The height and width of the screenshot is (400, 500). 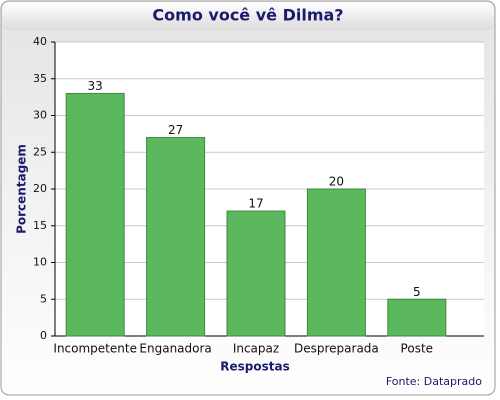 What do you see at coordinates (40, 41) in the screenshot?
I see `y-tick-label: 40` at bounding box center [40, 41].